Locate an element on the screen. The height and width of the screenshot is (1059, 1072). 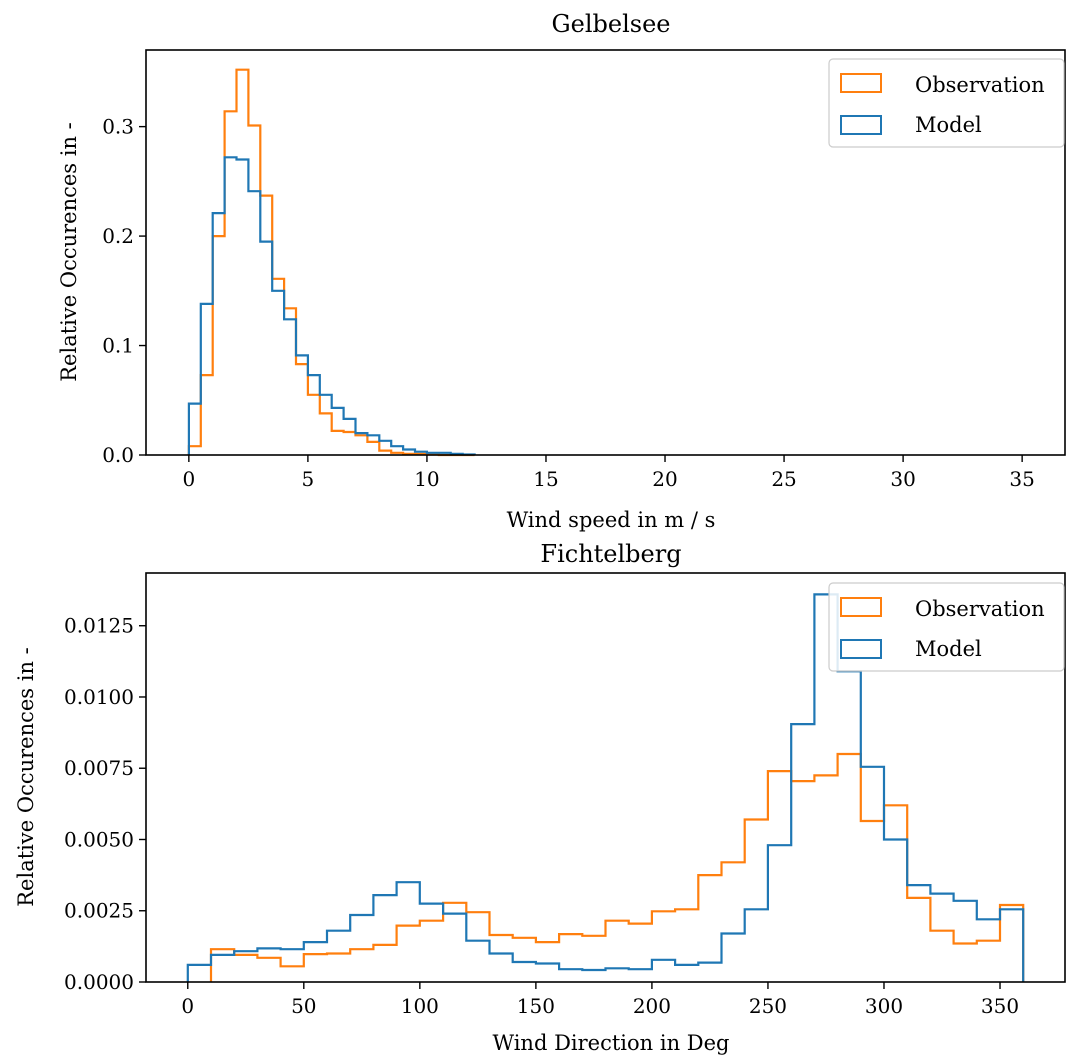
x-tick-label: 10 is located at coordinates (426, 479).